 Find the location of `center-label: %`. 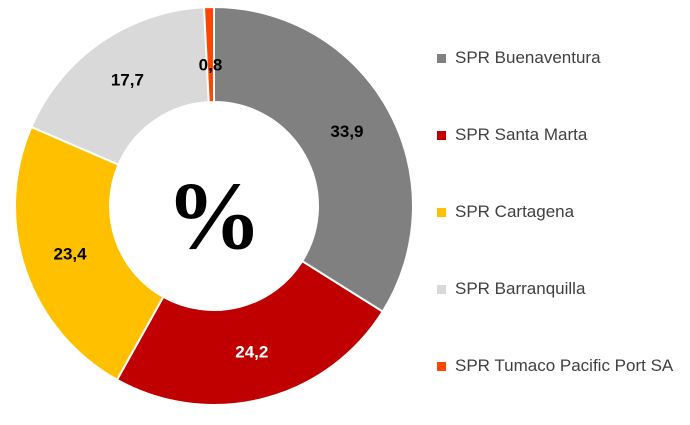

center-label: % is located at coordinates (214, 215).